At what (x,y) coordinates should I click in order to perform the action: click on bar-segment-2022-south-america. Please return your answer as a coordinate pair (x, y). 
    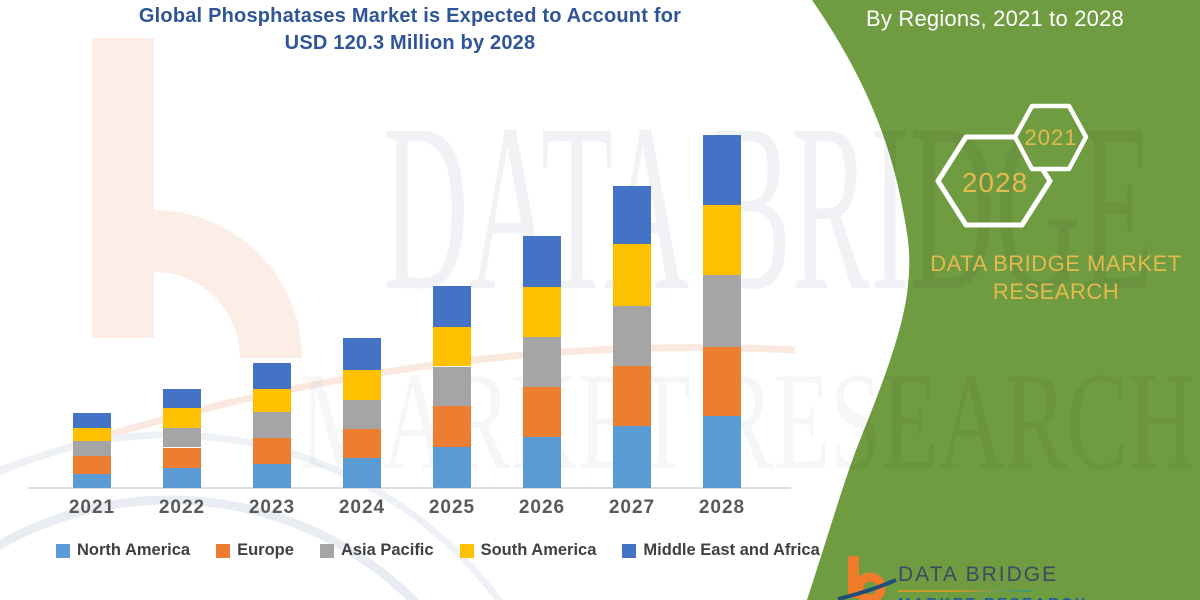
    Looking at the image, I should click on (182, 418).